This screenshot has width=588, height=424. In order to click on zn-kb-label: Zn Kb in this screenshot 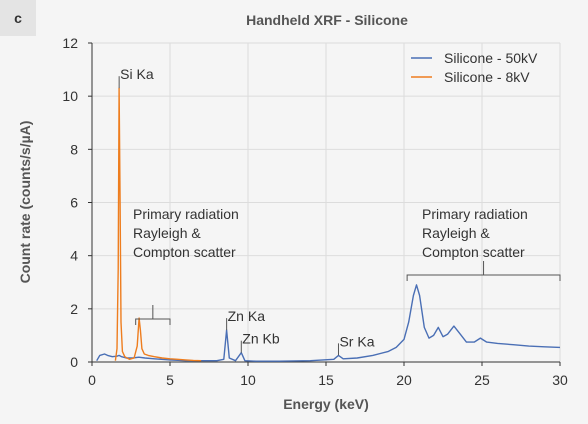, I will do `click(261, 339)`.